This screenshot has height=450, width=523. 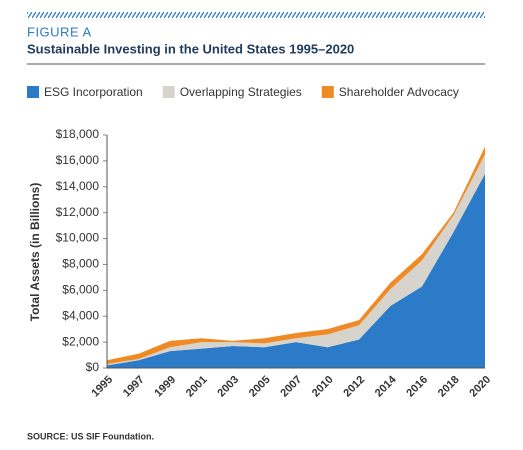 I want to click on x-tick-label: 1995, so click(x=102, y=387).